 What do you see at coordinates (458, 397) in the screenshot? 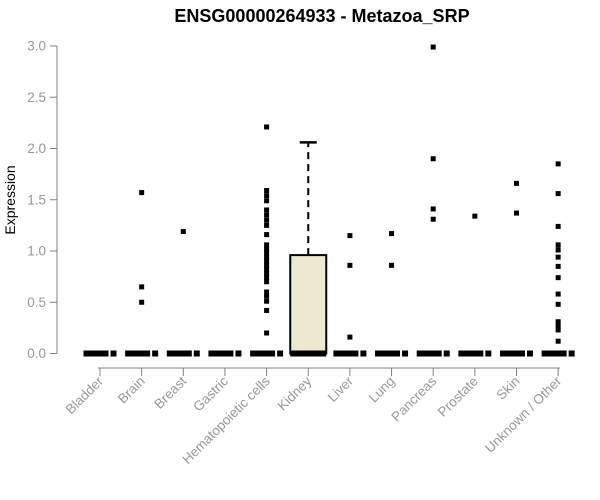
I see `x-tick-label: Prostate` at bounding box center [458, 397].